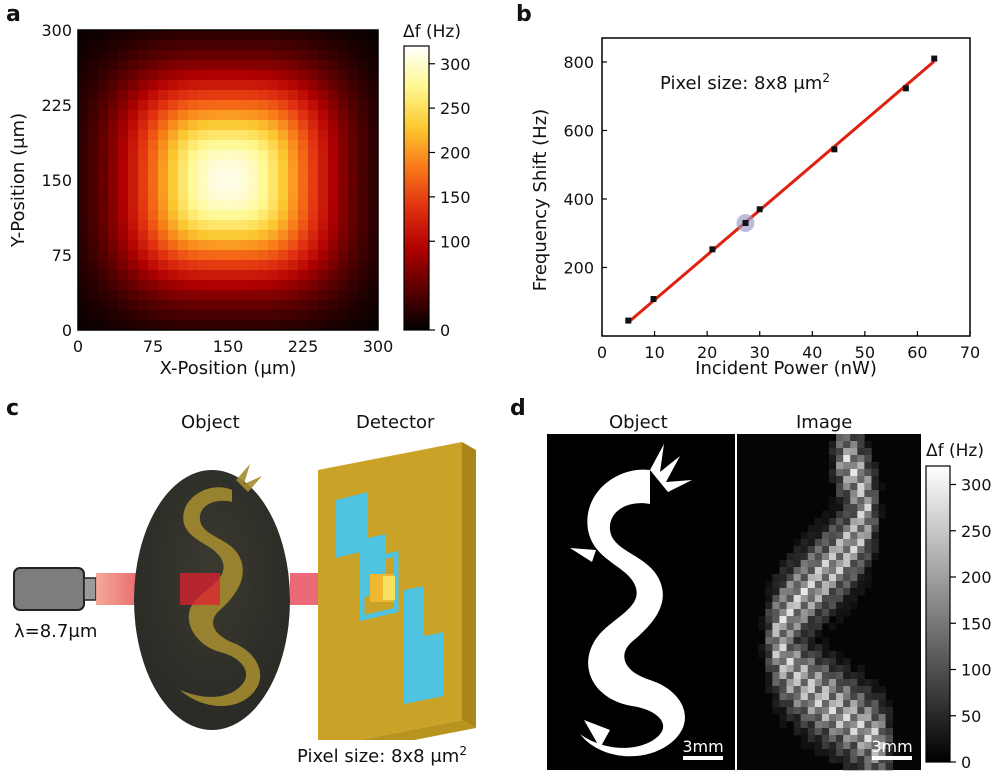 The height and width of the screenshot is (781, 1000). What do you see at coordinates (578, 62) in the screenshot?
I see `y-tick-label: 800` at bounding box center [578, 62].